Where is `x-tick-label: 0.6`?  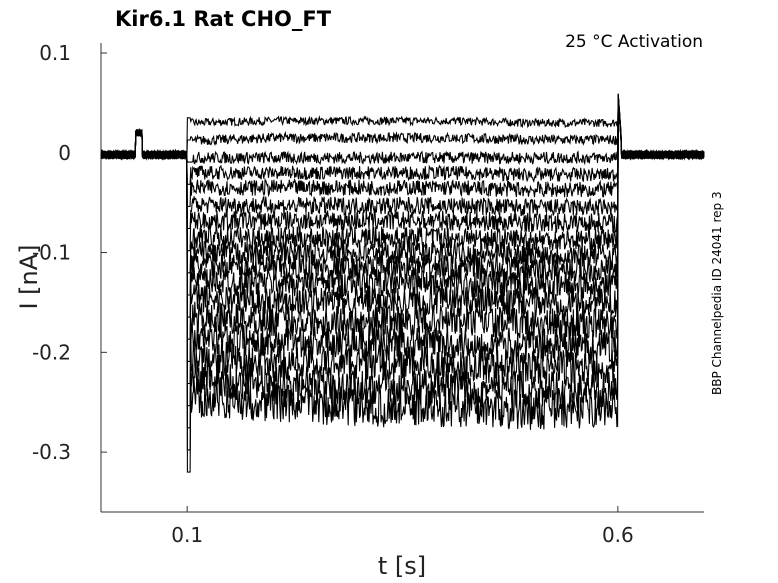
x-tick-label: 0.6 is located at coordinates (618, 535).